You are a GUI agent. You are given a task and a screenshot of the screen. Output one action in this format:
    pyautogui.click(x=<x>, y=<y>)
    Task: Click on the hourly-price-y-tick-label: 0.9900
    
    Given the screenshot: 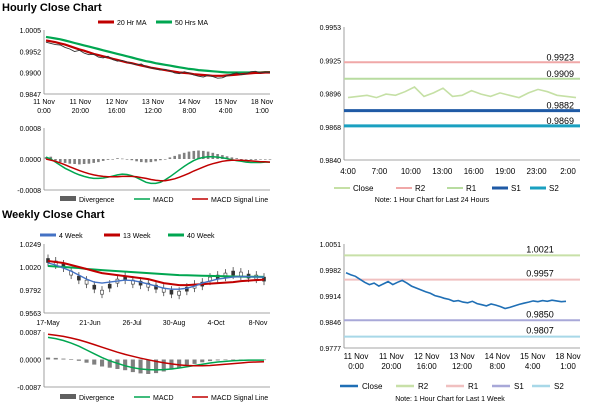 What is the action you would take?
    pyautogui.click(x=31, y=74)
    